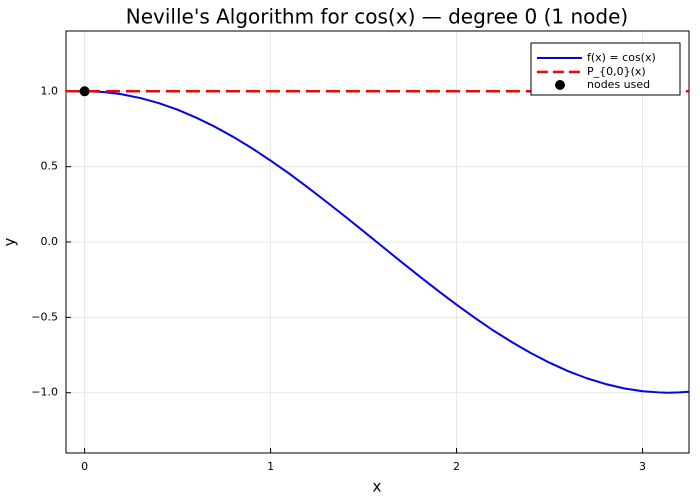  I want to click on legend-label-cos: f(x) = cos(x), so click(621, 57).